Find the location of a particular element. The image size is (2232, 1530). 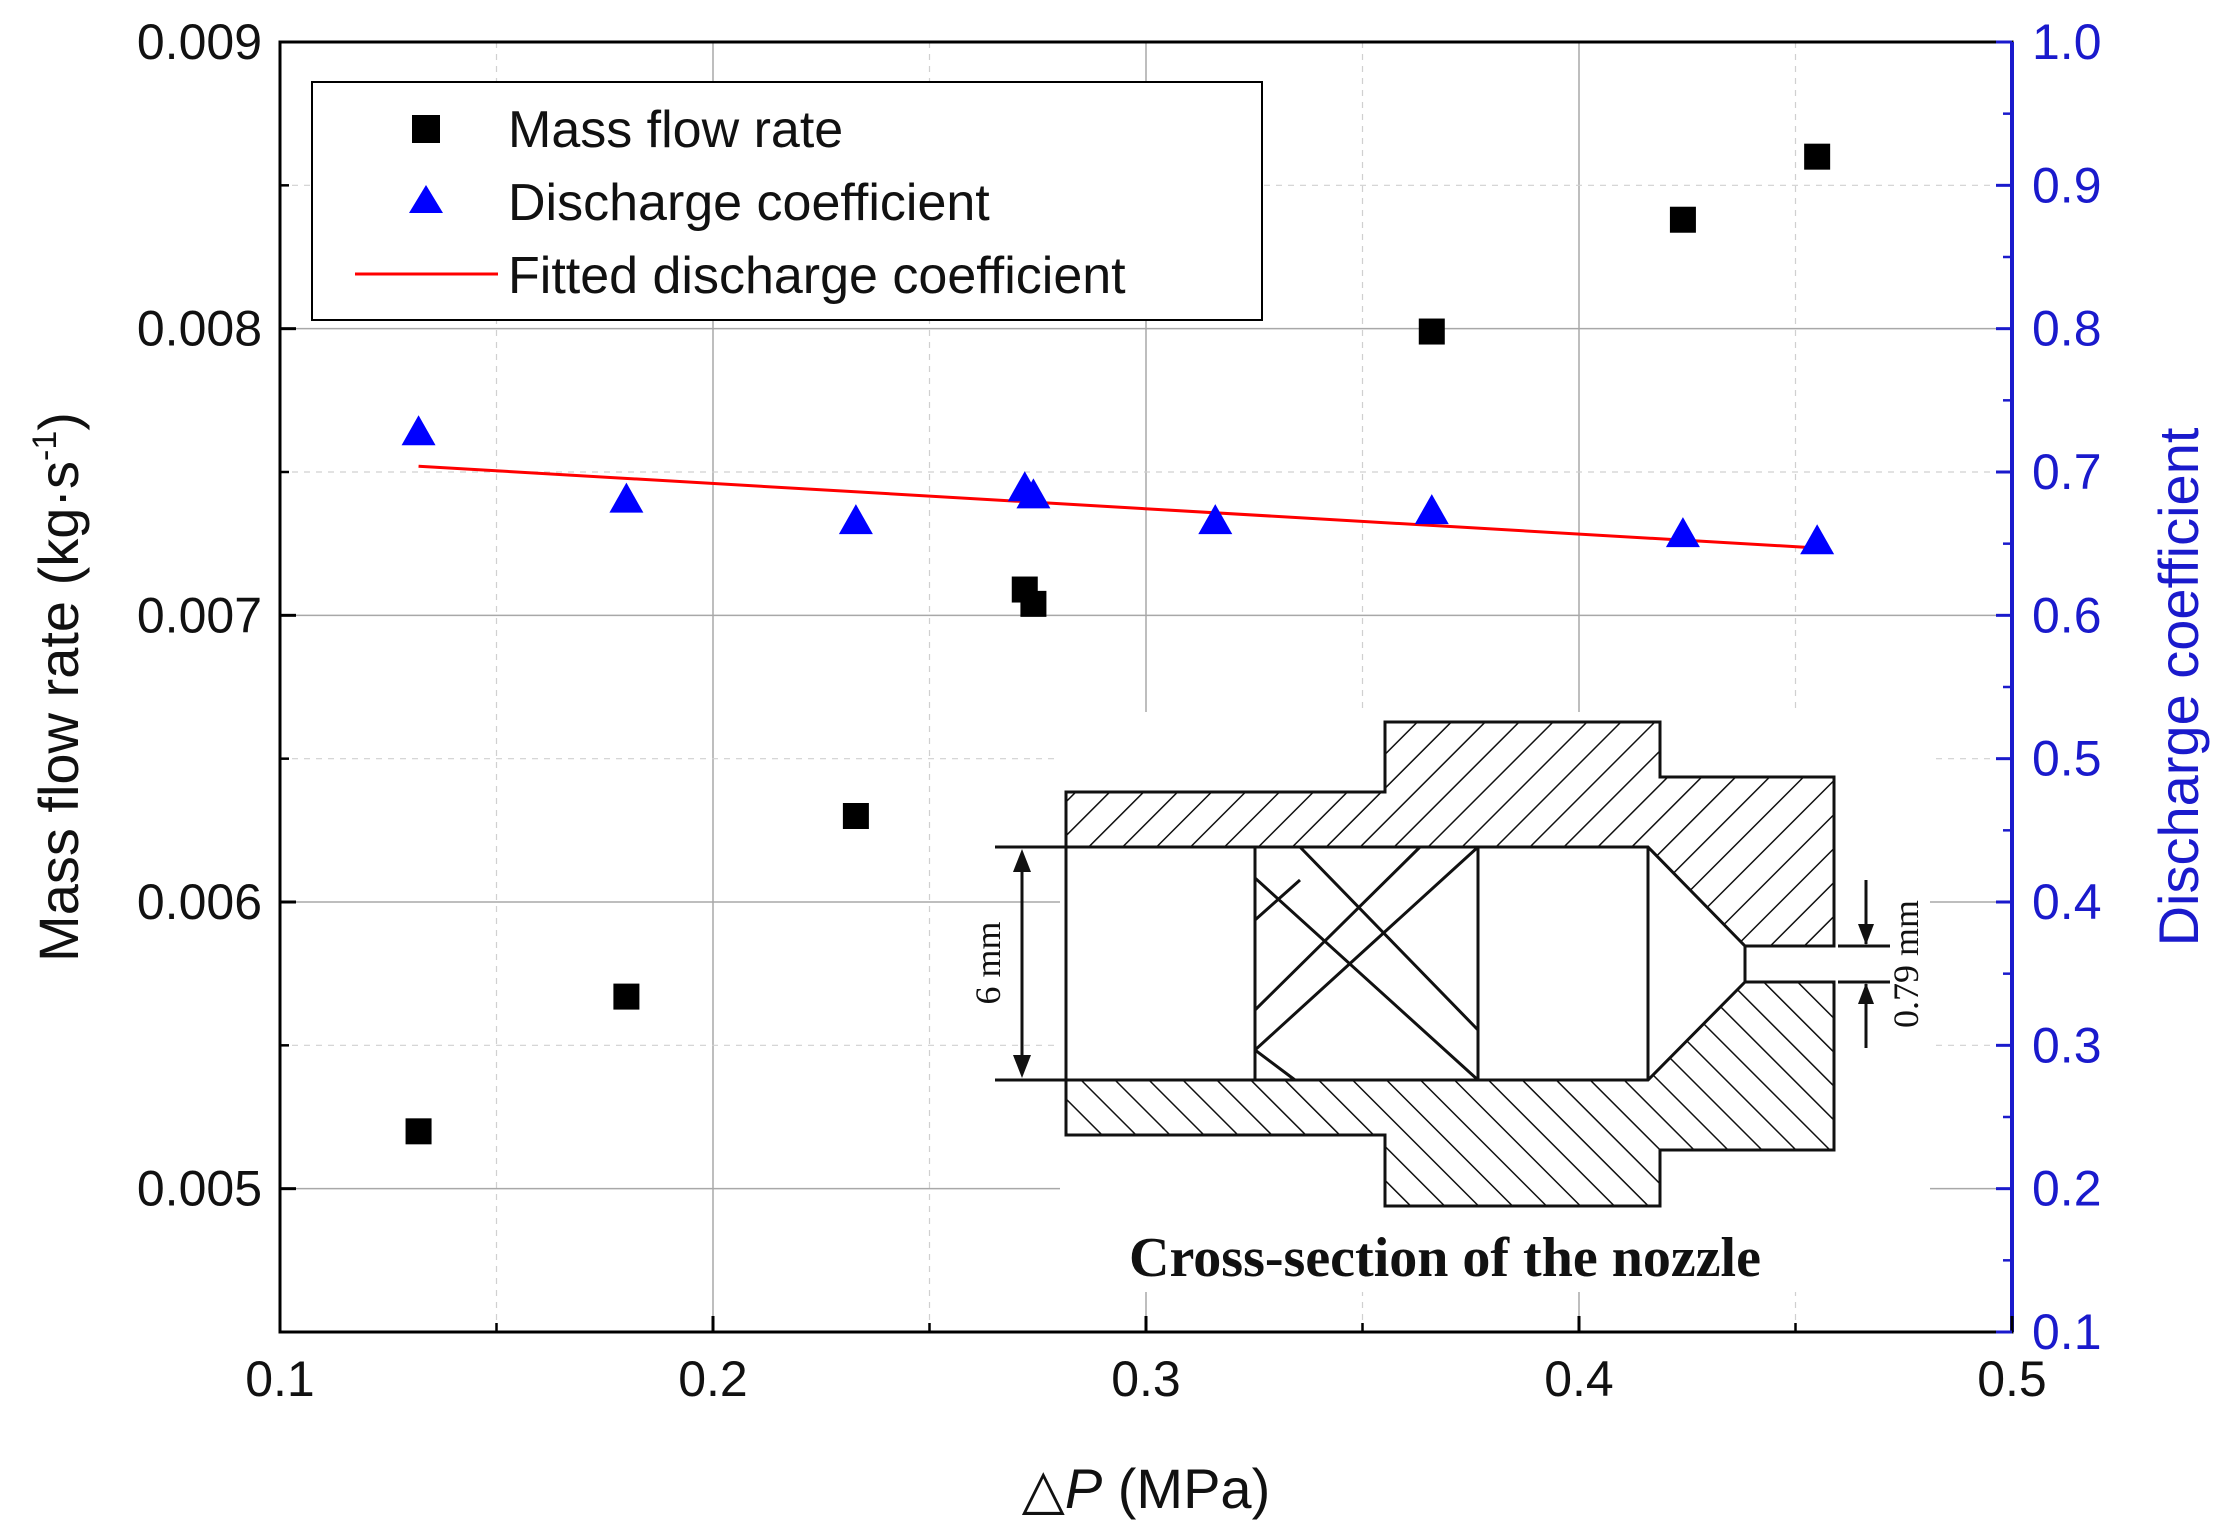

x-tick-label: 0.4 is located at coordinates (1579, 1379).